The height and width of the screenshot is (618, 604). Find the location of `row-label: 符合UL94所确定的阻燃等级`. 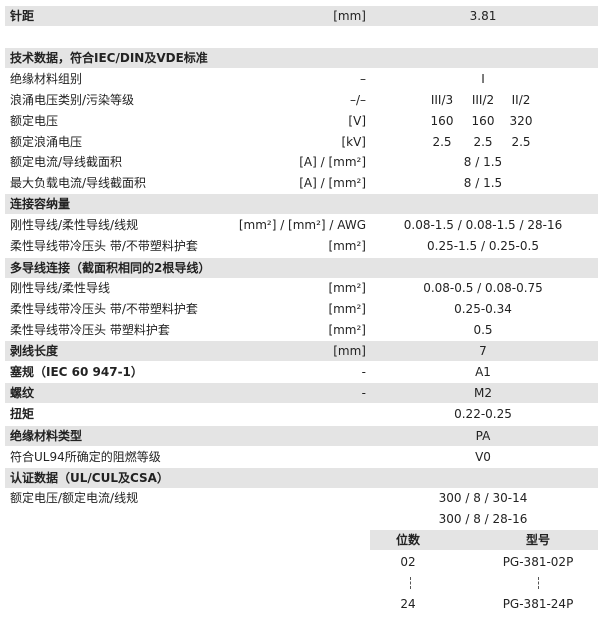

row-label: 符合UL94所确定的阻燃等级 is located at coordinates (85, 457).